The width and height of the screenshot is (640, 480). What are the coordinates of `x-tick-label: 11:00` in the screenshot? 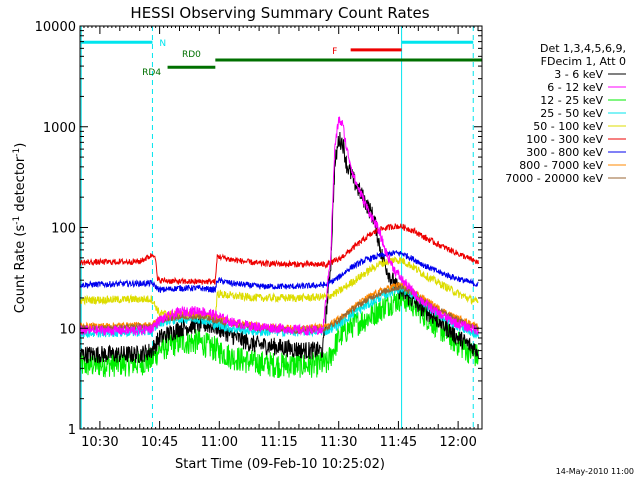 It's located at (219, 442).